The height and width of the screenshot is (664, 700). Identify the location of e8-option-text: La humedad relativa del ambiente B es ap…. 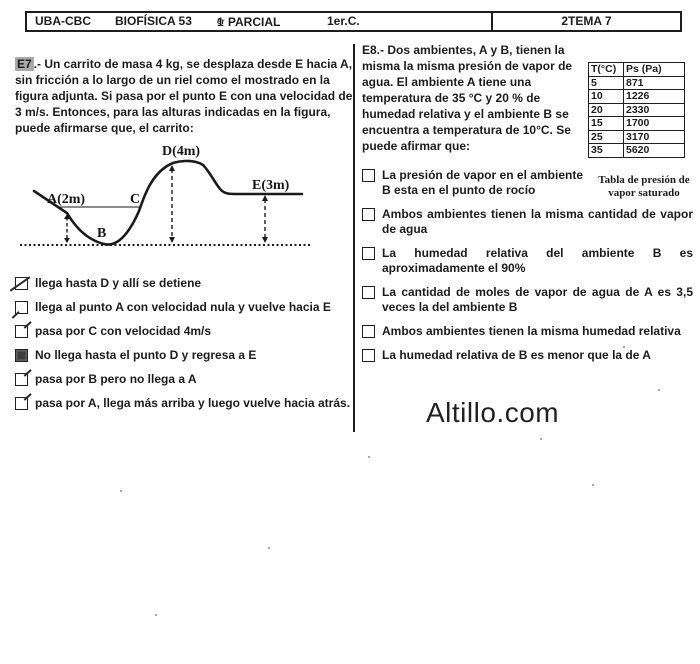
(537, 260).